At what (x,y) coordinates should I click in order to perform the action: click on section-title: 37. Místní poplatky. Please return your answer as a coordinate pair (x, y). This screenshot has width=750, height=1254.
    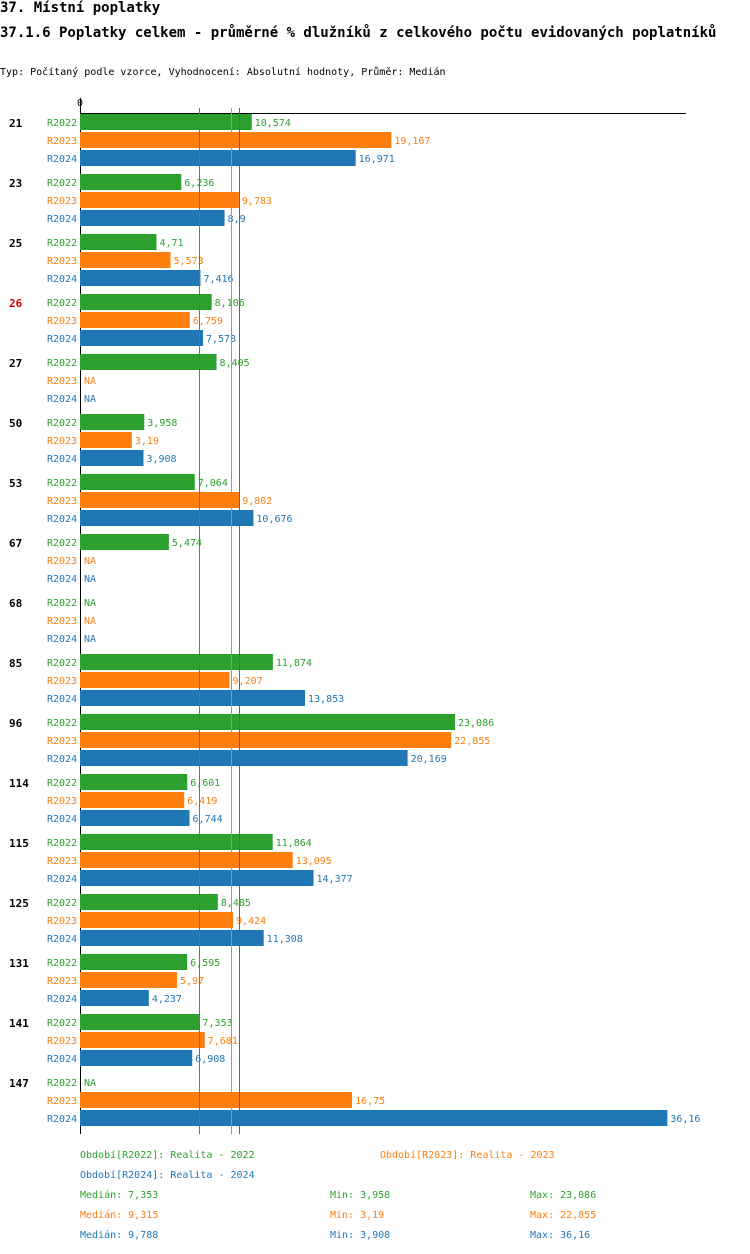
    Looking at the image, I should click on (80, 8).